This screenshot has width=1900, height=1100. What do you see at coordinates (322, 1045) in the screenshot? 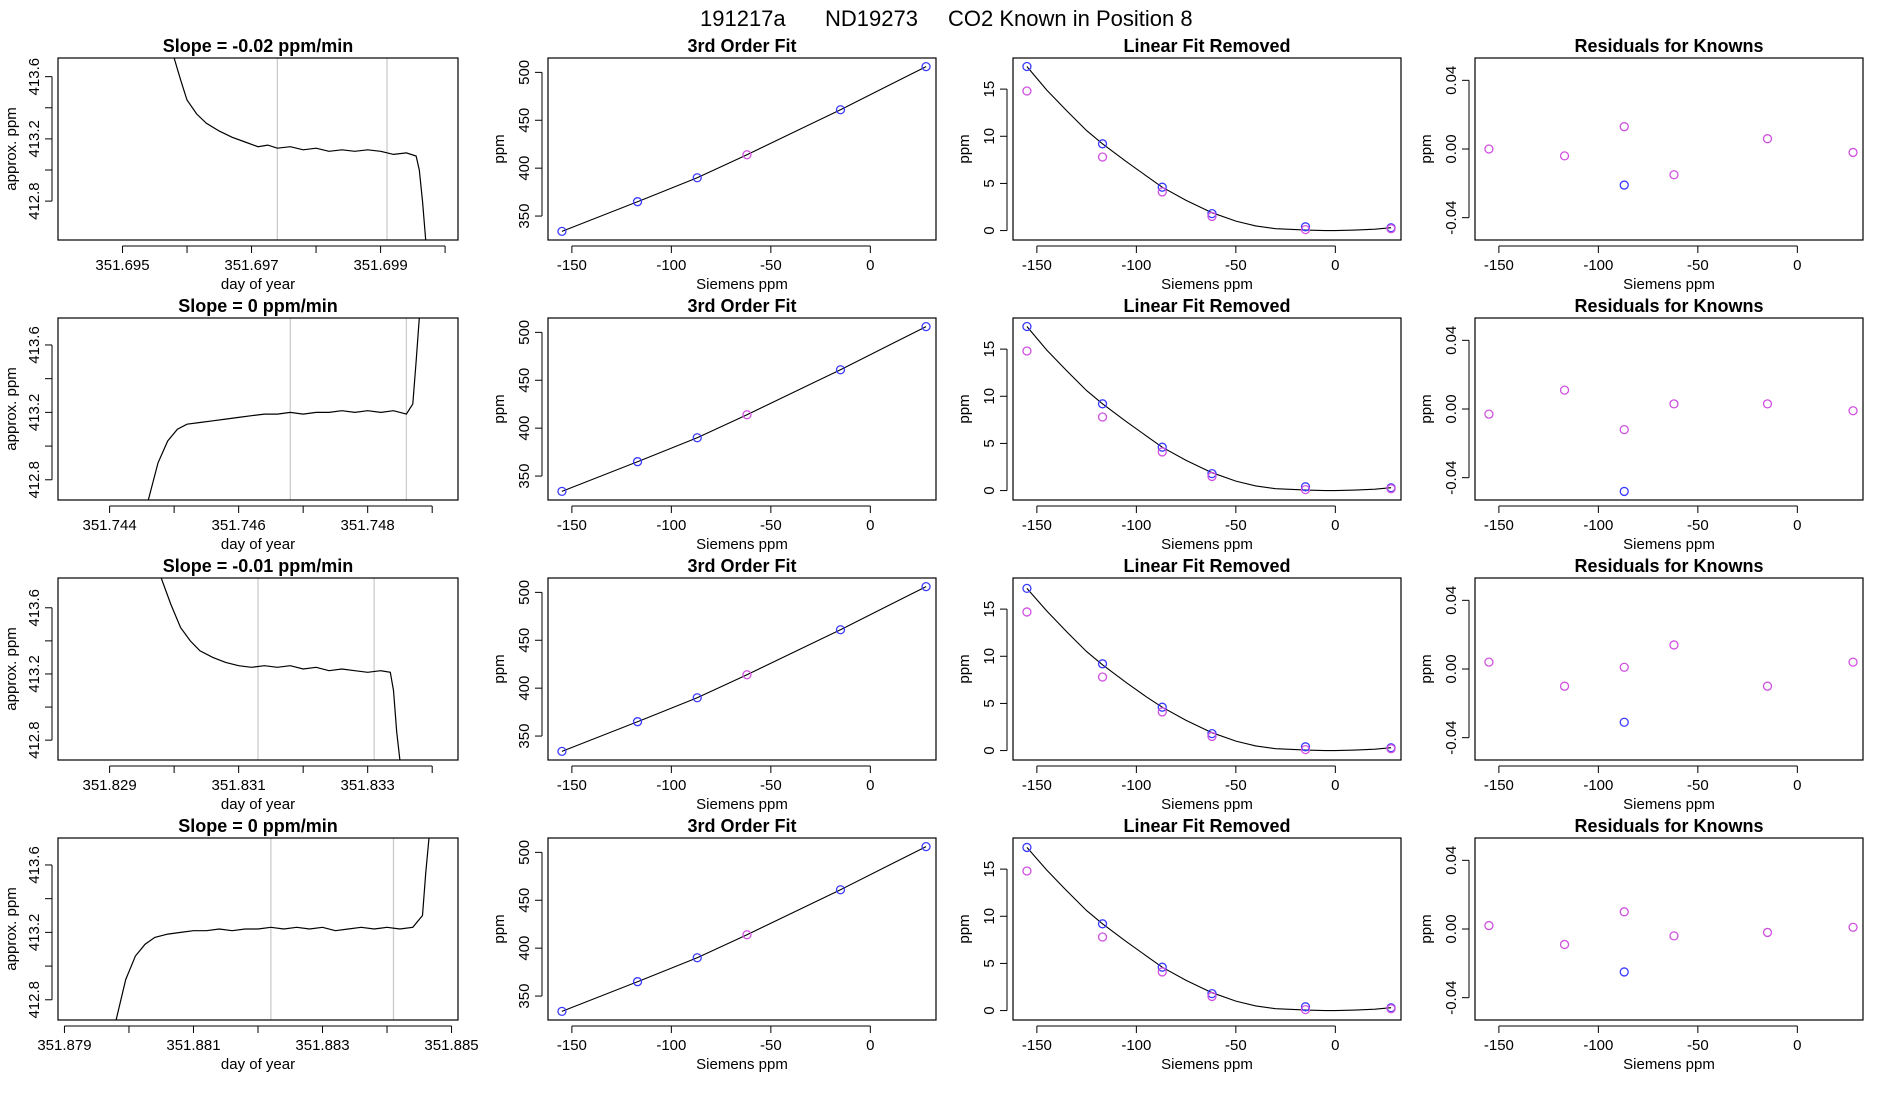
I see `x-tick-label: 351.883` at bounding box center [322, 1045].